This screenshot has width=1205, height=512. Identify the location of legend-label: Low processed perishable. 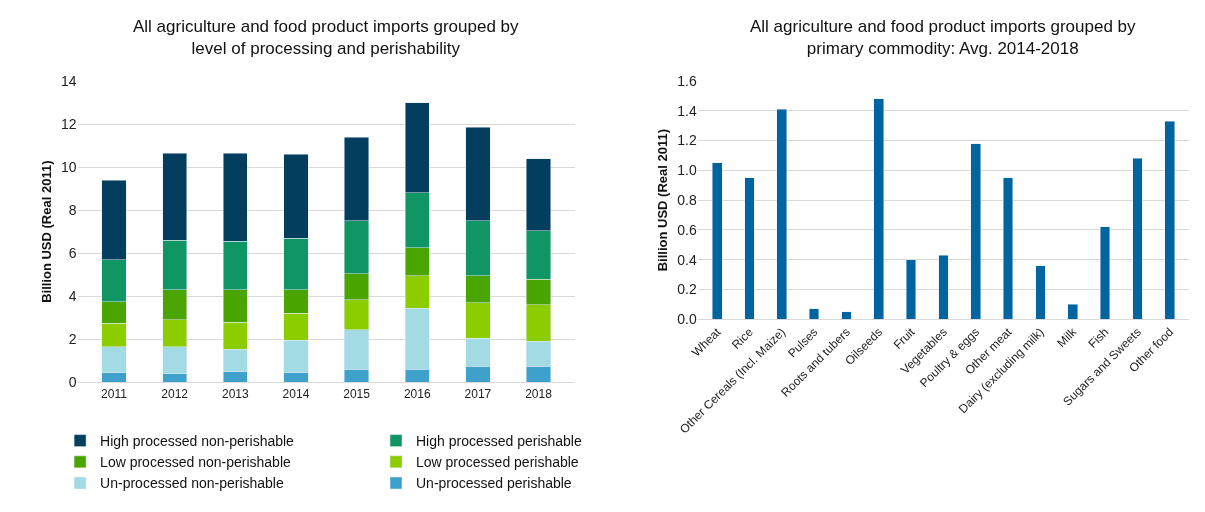
(497, 462).